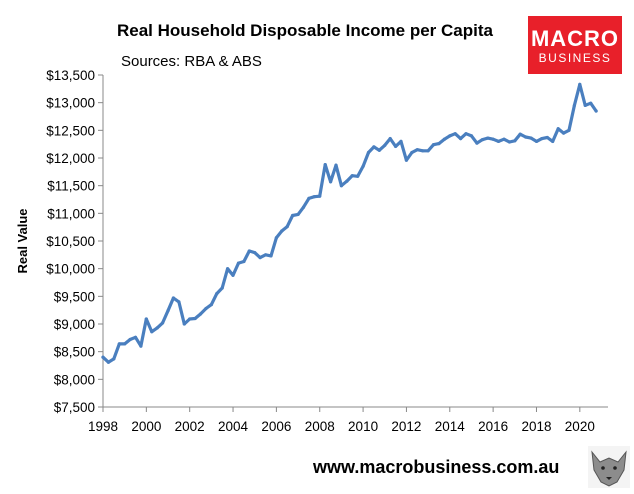 The width and height of the screenshot is (634, 494). I want to click on y-tick-label: $9,000, so click(74, 324).